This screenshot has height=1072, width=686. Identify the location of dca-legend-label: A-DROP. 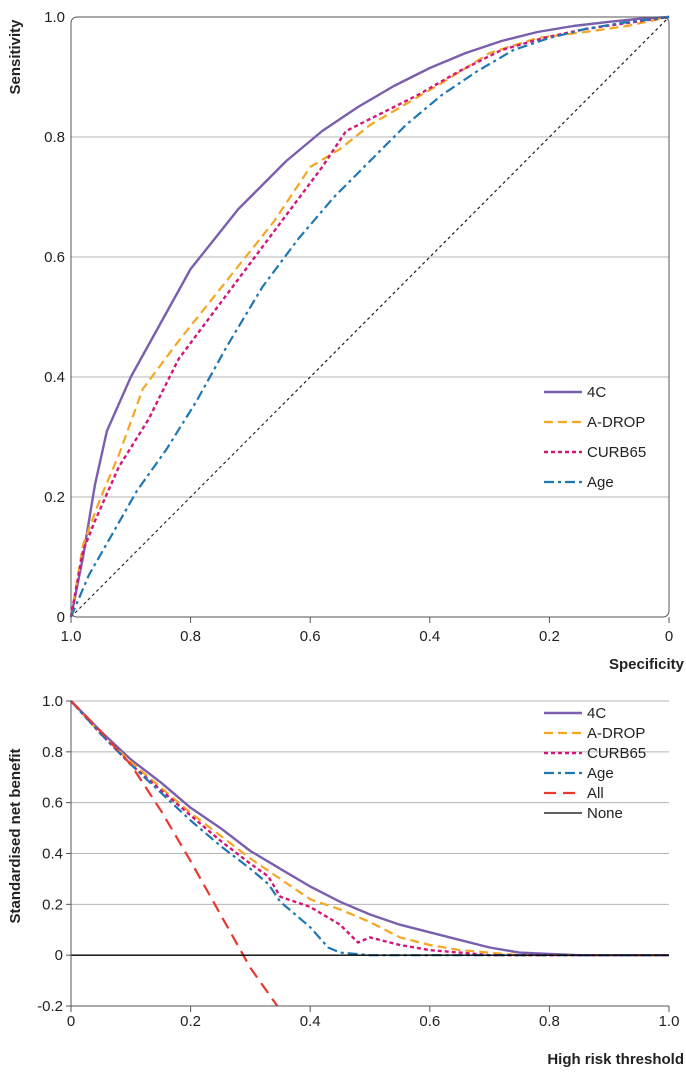
(616, 733).